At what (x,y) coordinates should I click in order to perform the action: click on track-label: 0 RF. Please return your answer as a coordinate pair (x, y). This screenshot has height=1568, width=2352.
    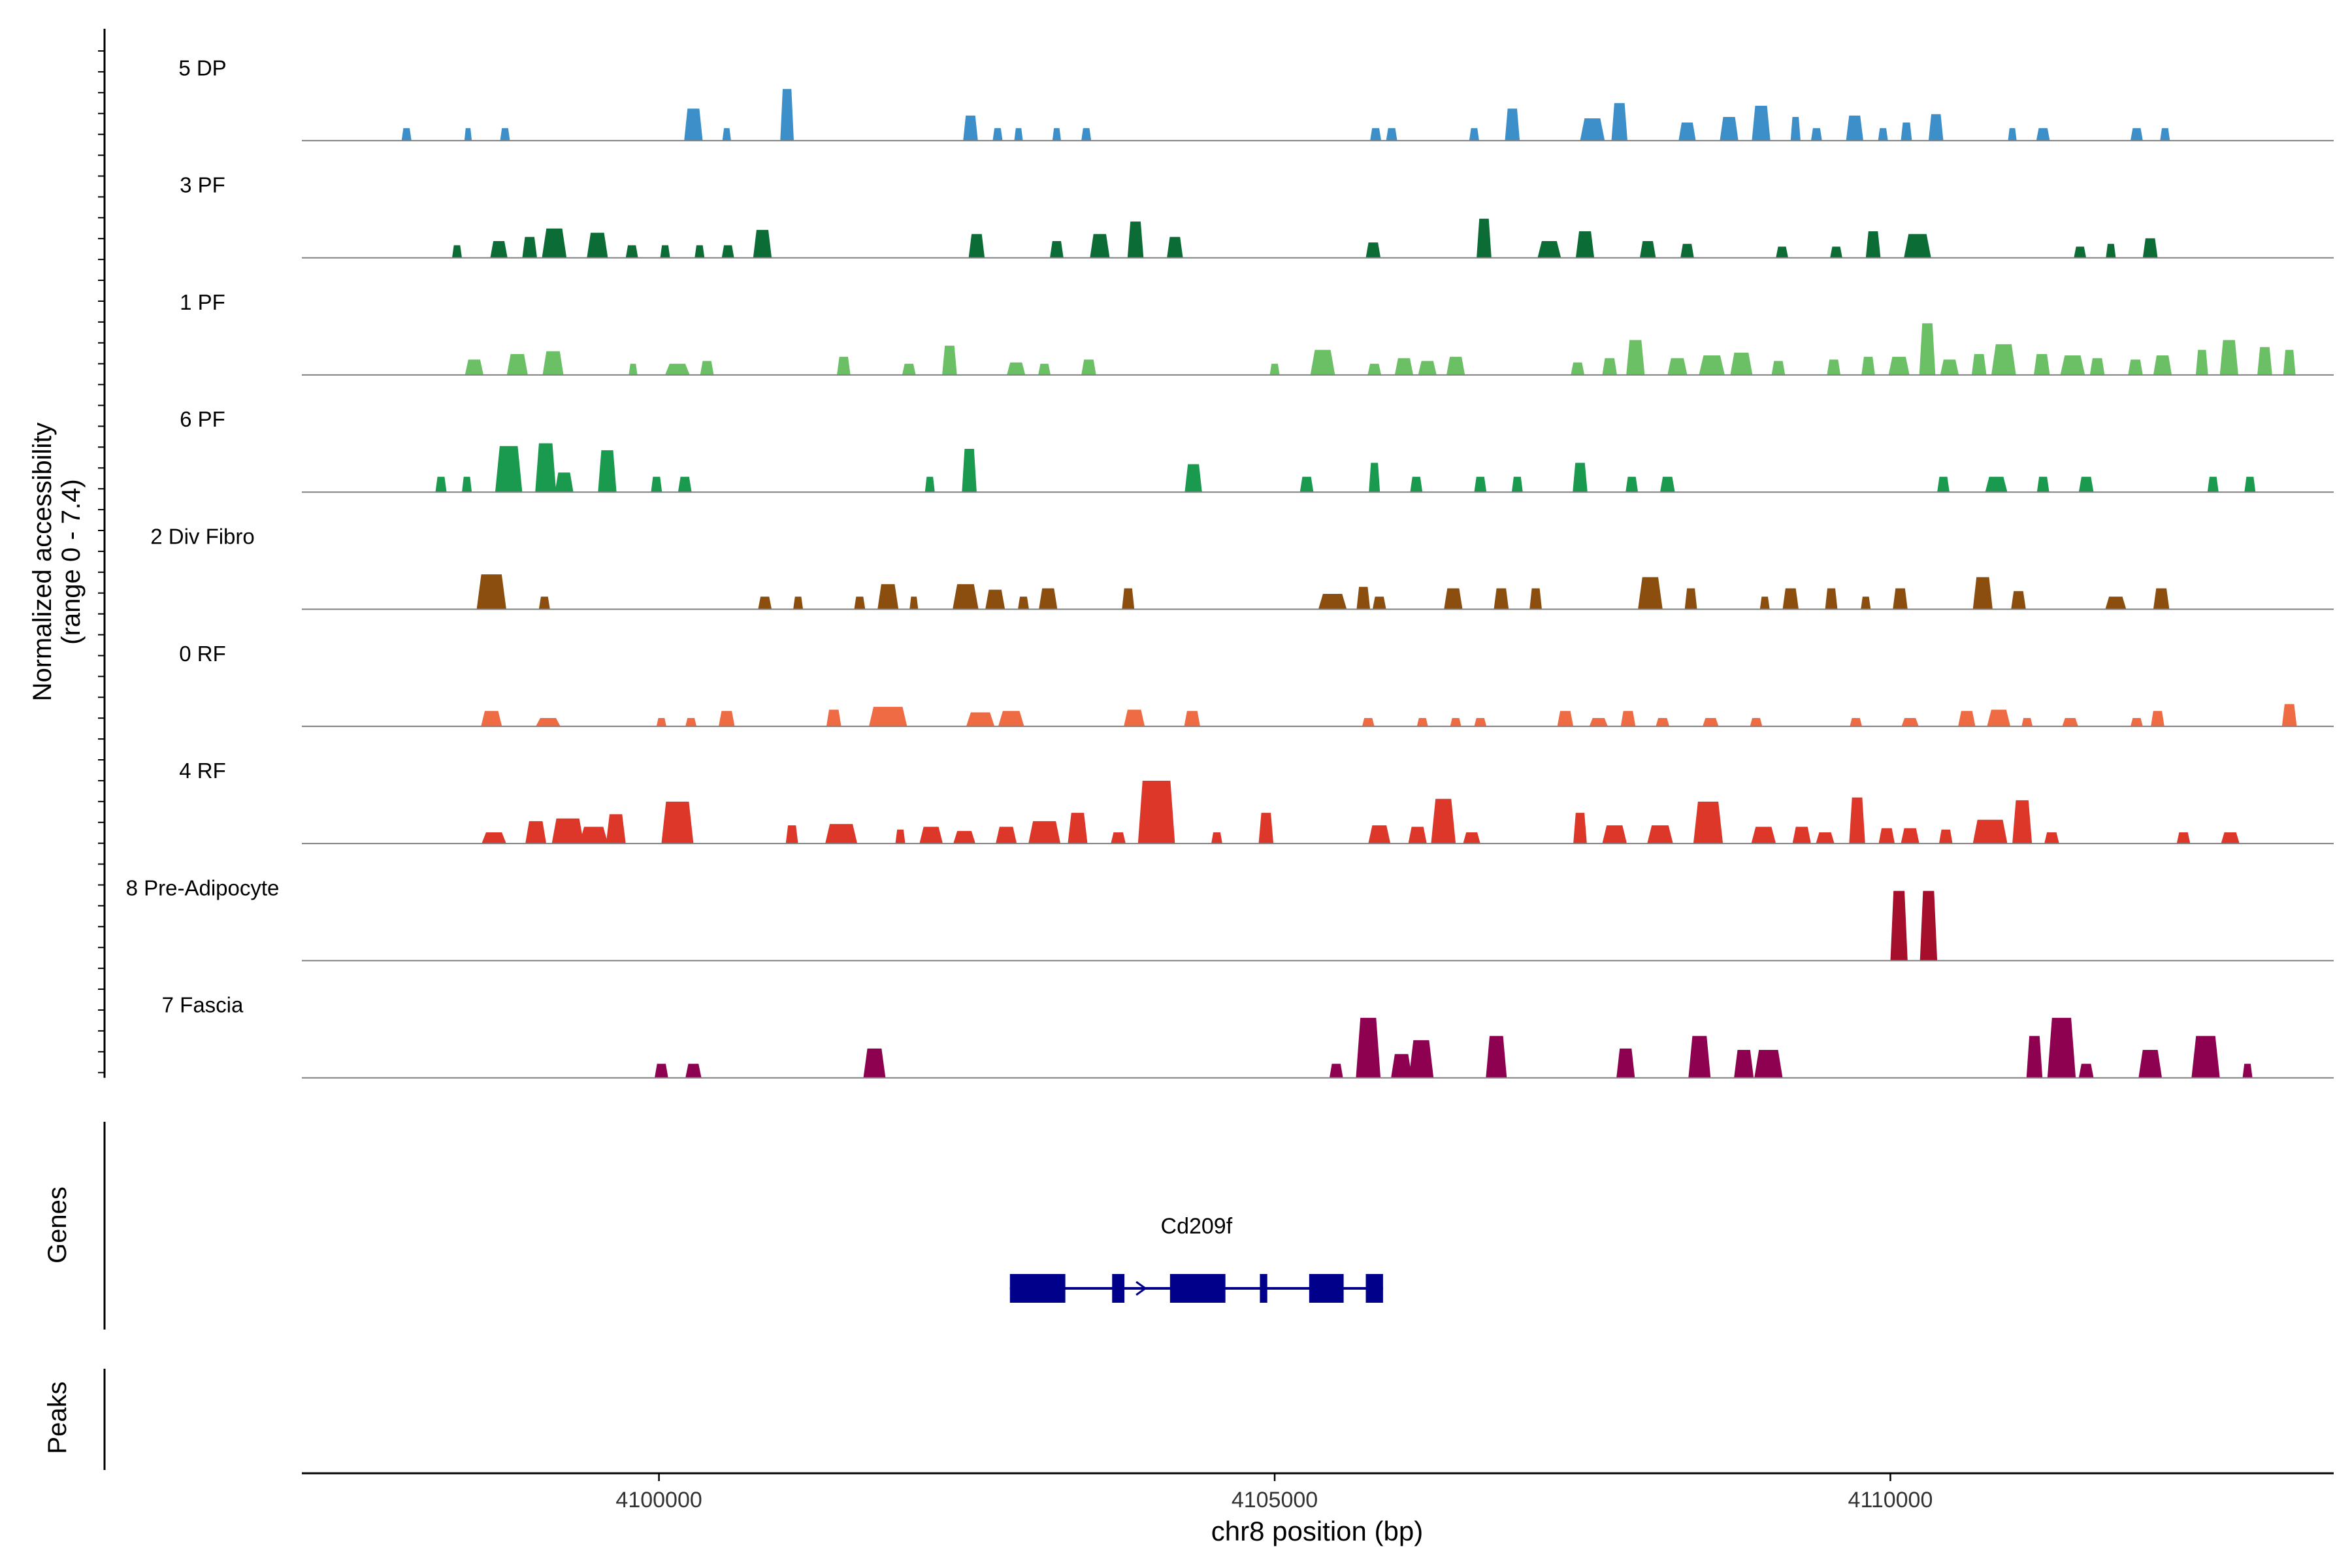
    Looking at the image, I should click on (202, 654).